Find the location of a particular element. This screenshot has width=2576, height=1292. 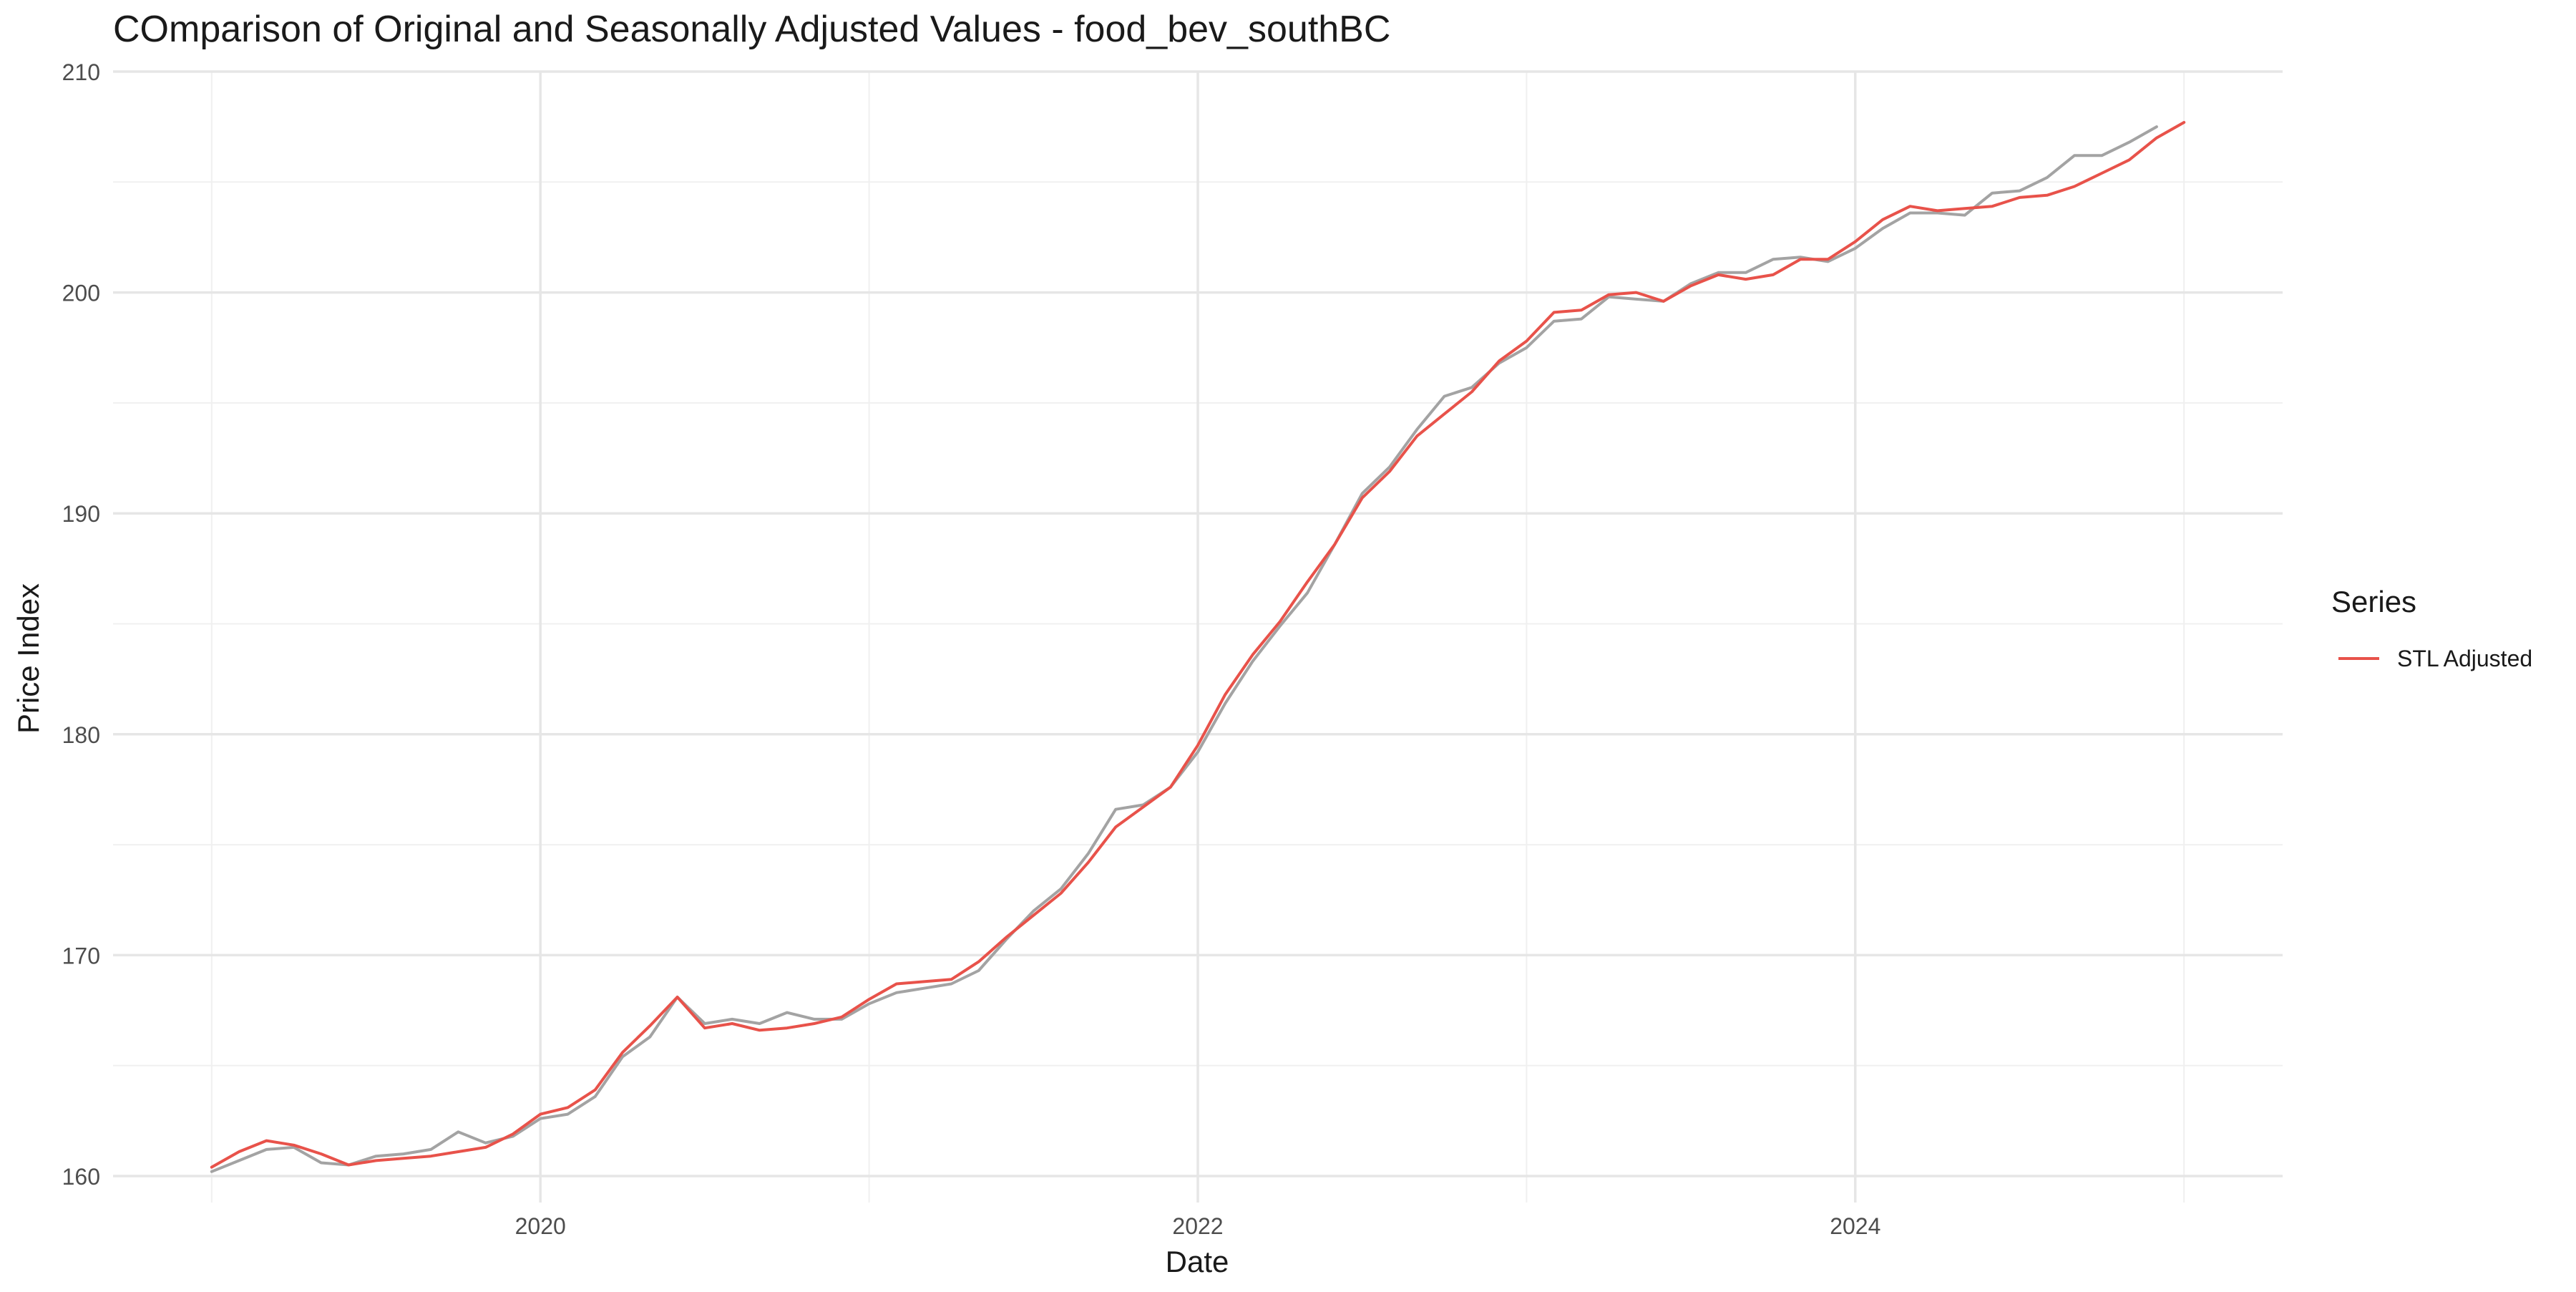

x-tick-label: 2024 is located at coordinates (1855, 1226).